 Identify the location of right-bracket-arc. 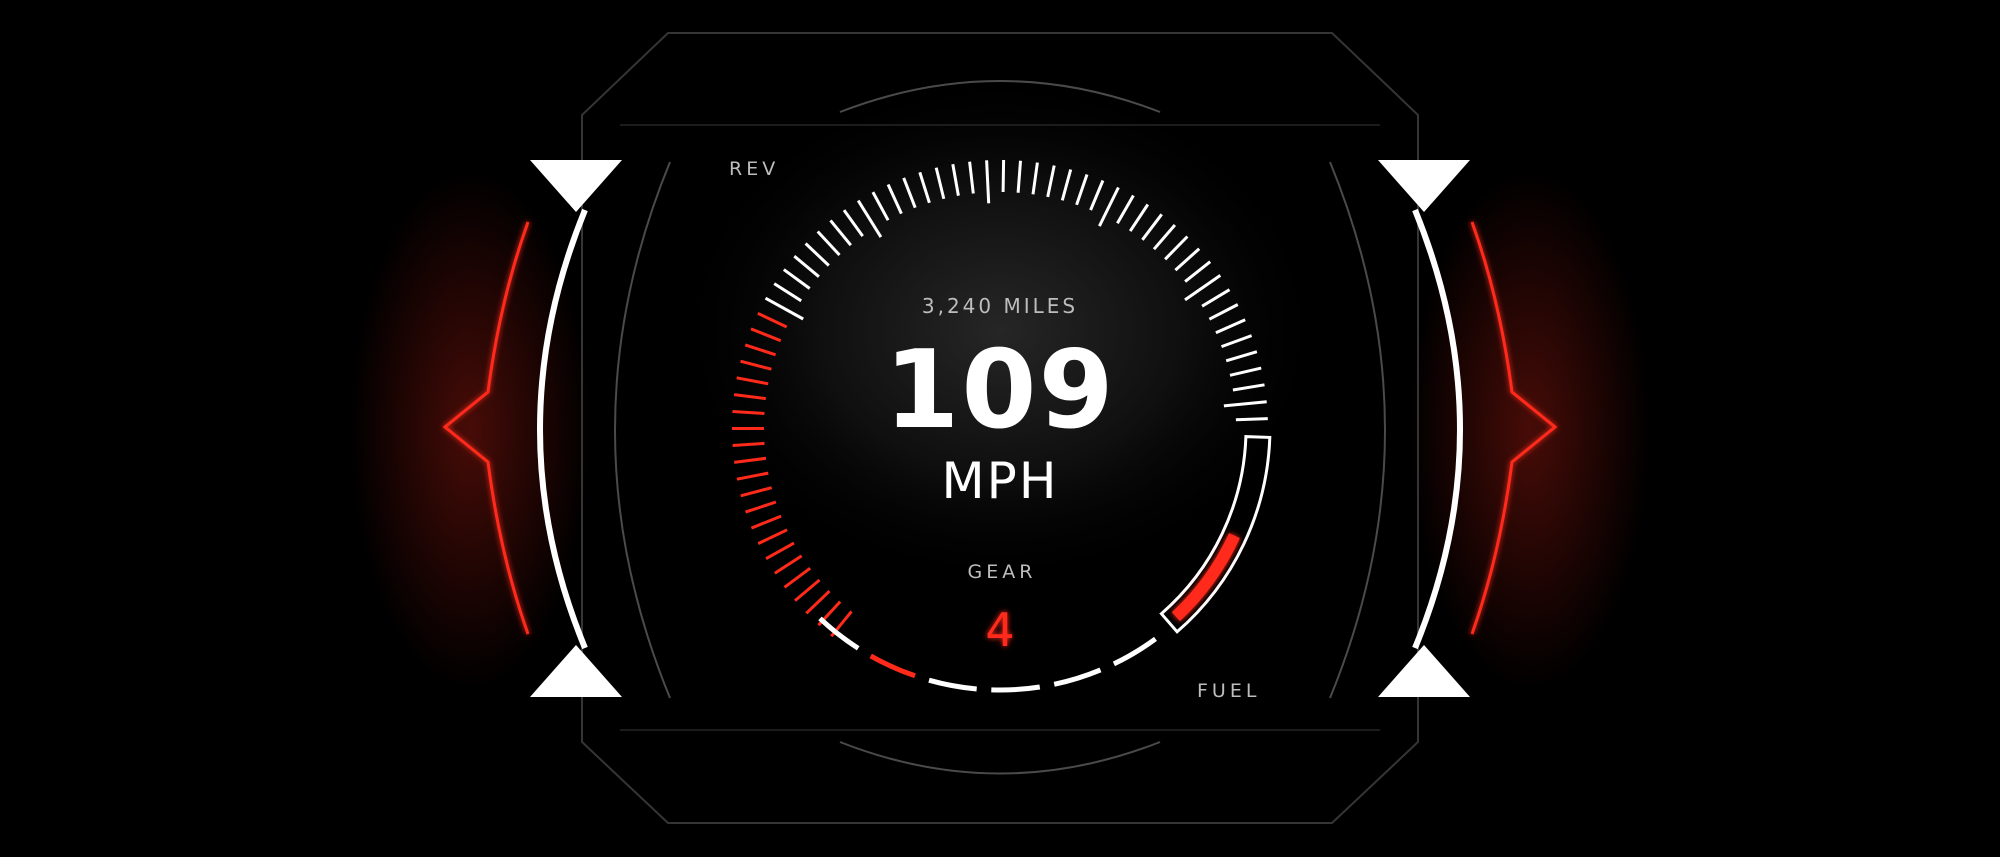
(1437, 429).